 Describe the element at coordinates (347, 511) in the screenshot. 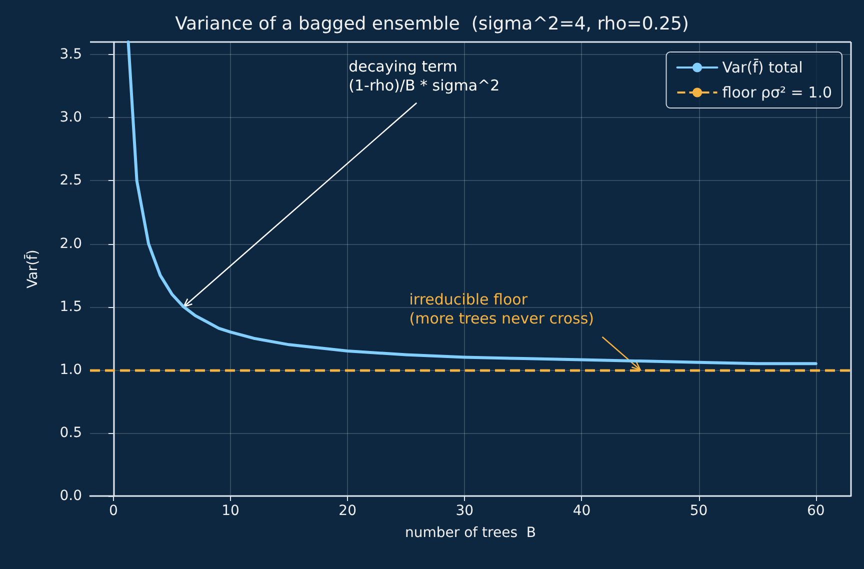

I see `x-tick-label: 20` at that location.